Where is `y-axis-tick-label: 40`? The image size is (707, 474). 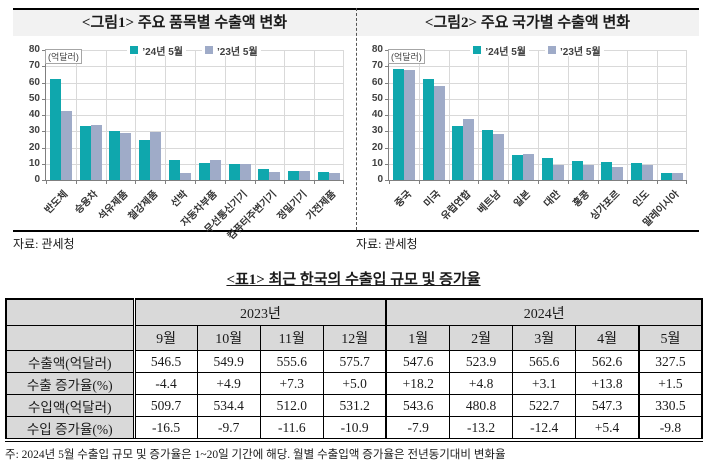
y-axis-tick-label: 40 is located at coordinates (377, 114).